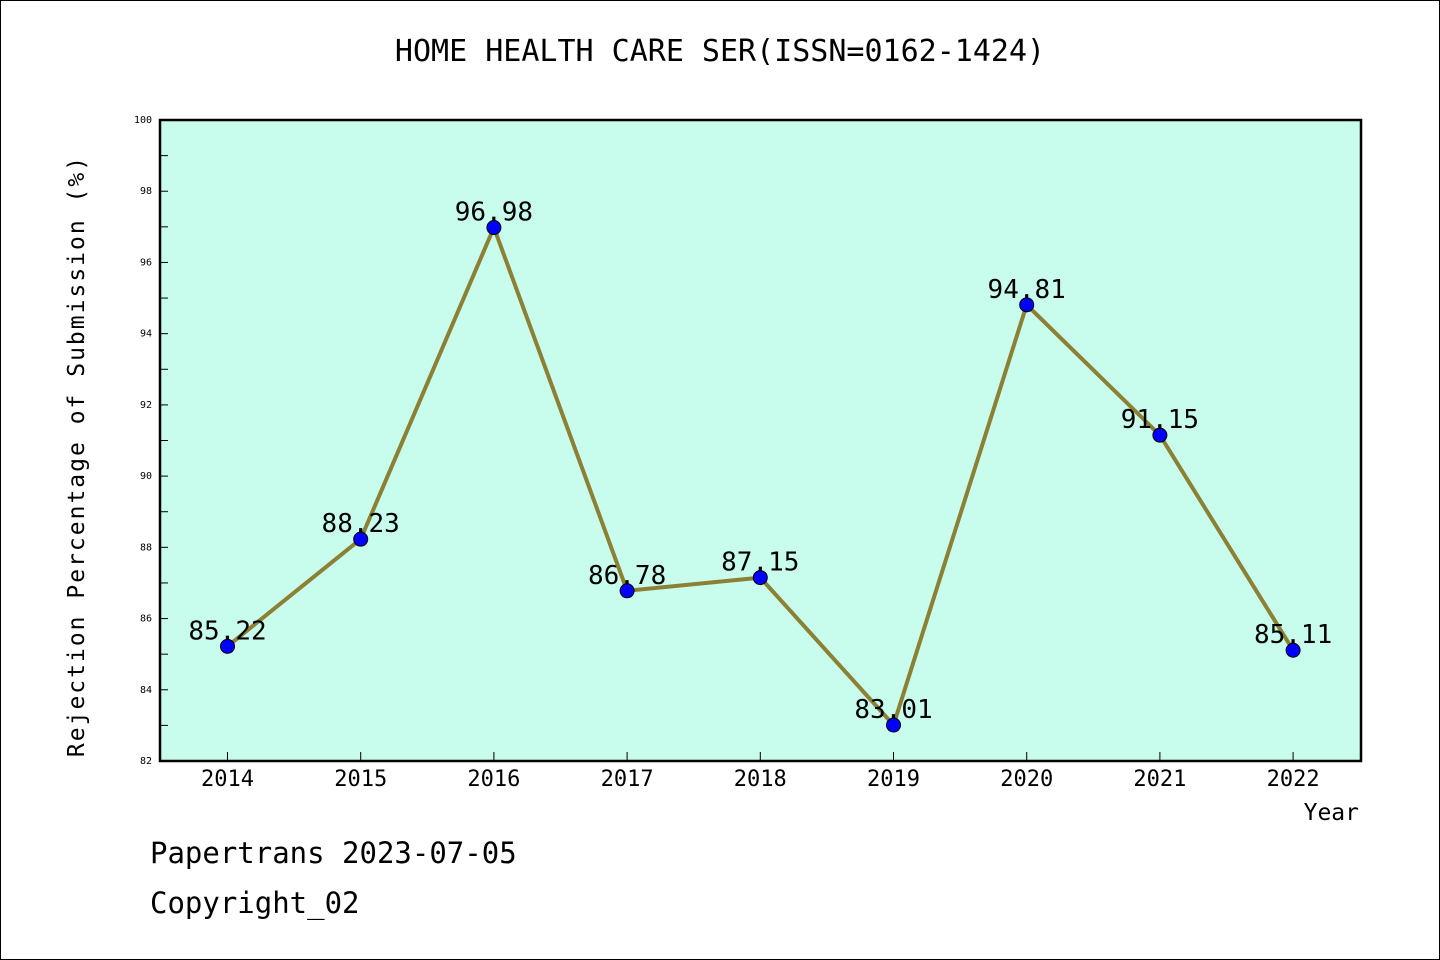  Describe the element at coordinates (1293, 779) in the screenshot. I see `x-tick-label: 2022` at that location.